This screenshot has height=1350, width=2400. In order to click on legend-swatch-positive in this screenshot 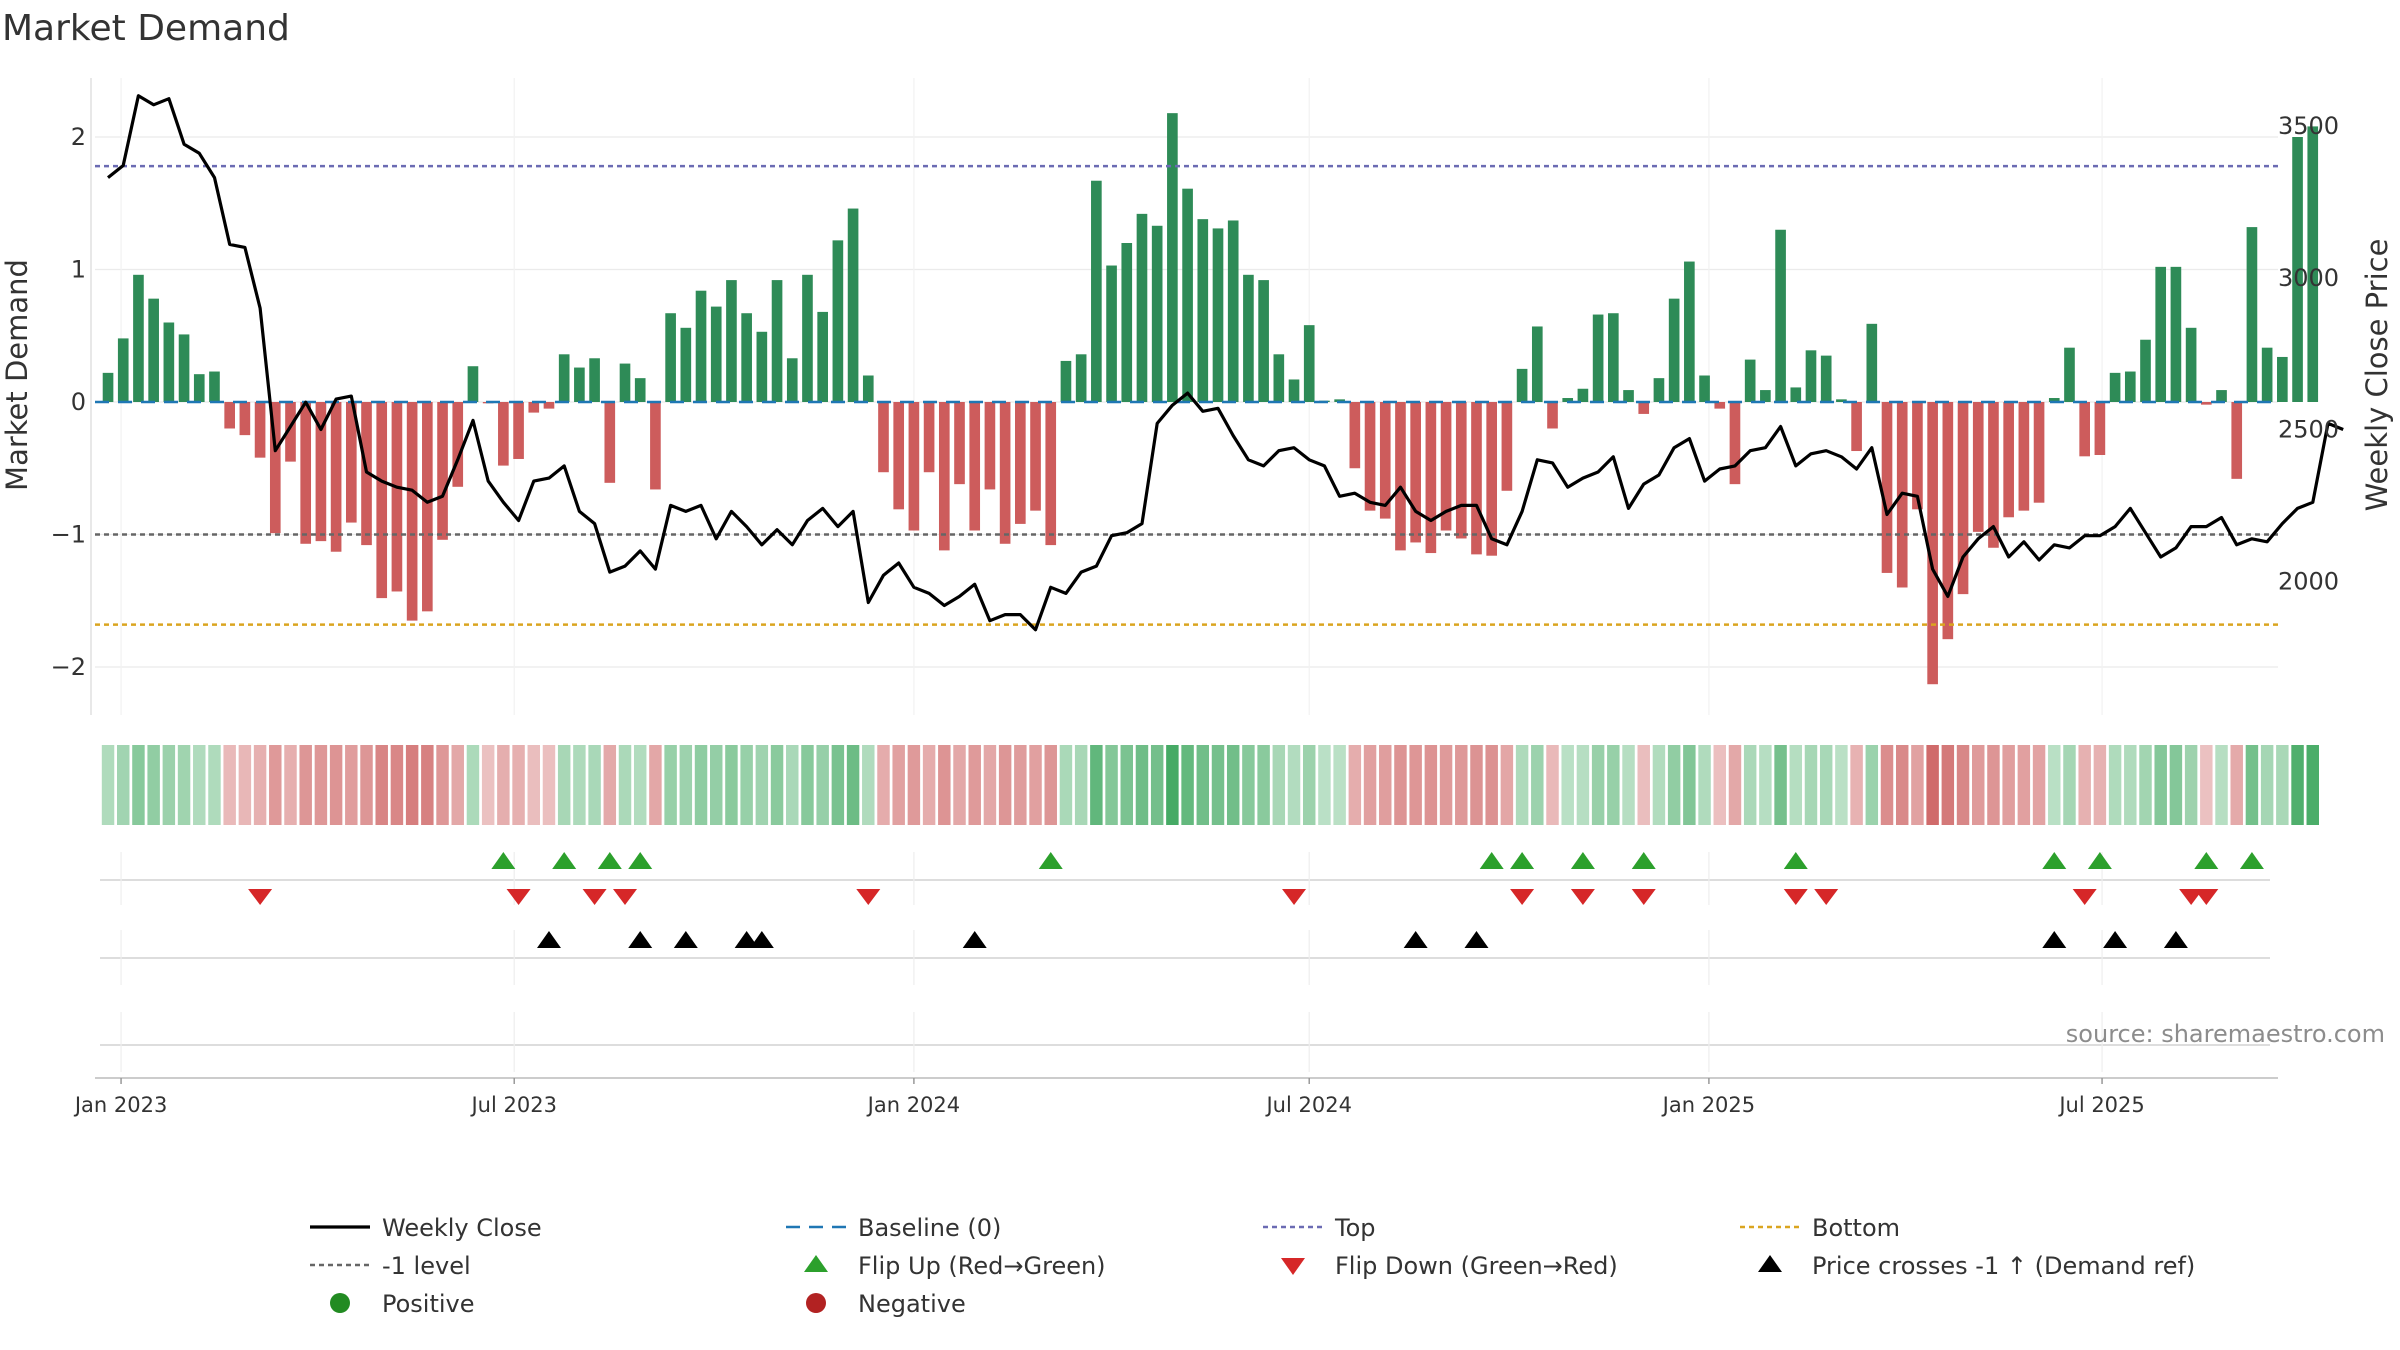, I will do `click(340, 1303)`.